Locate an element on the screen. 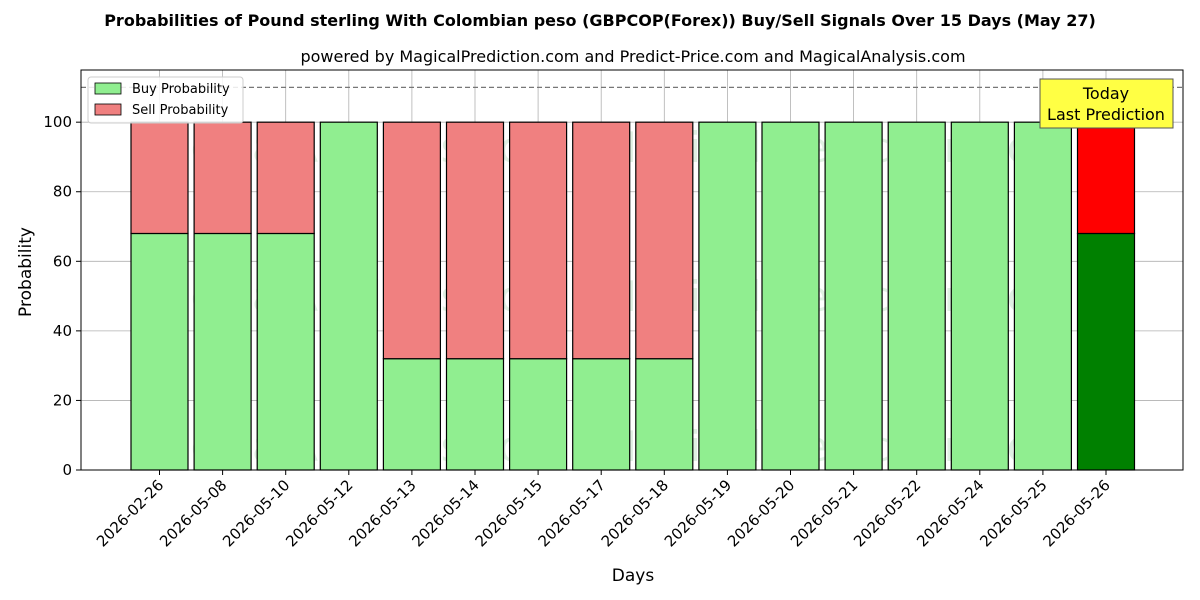 The image size is (1200, 600). x-tick-label: 2026-02-26 is located at coordinates (130, 513).